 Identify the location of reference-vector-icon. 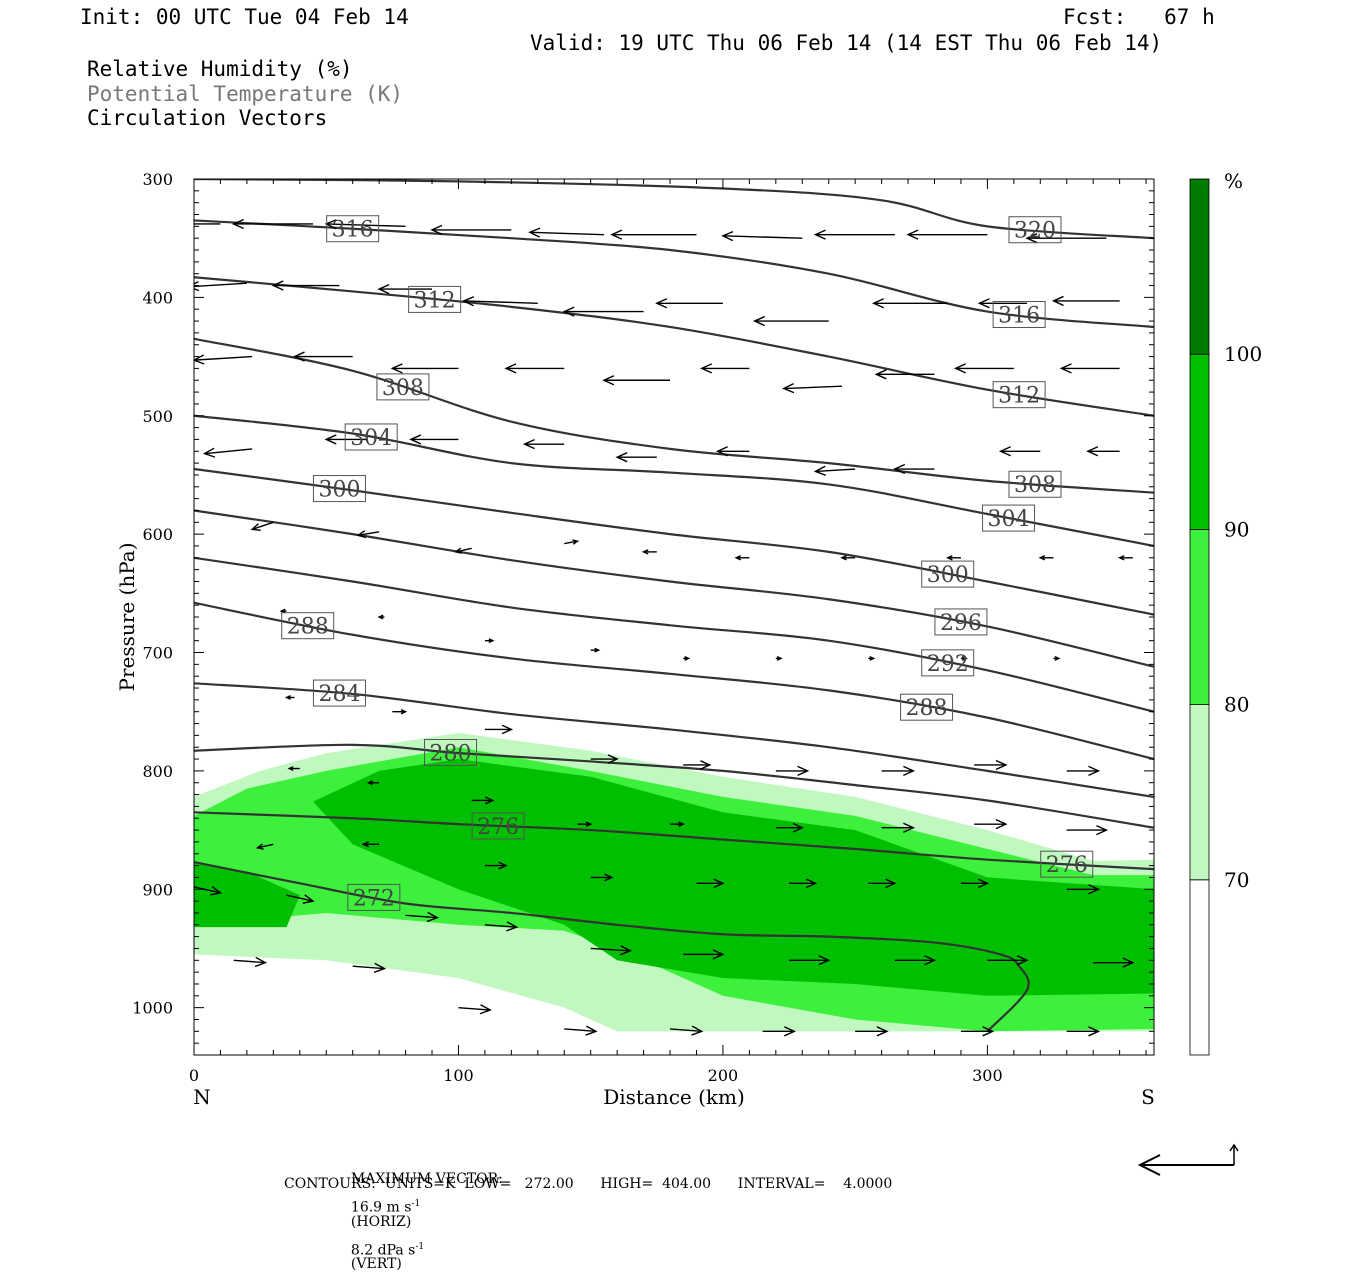
(1188, 1159).